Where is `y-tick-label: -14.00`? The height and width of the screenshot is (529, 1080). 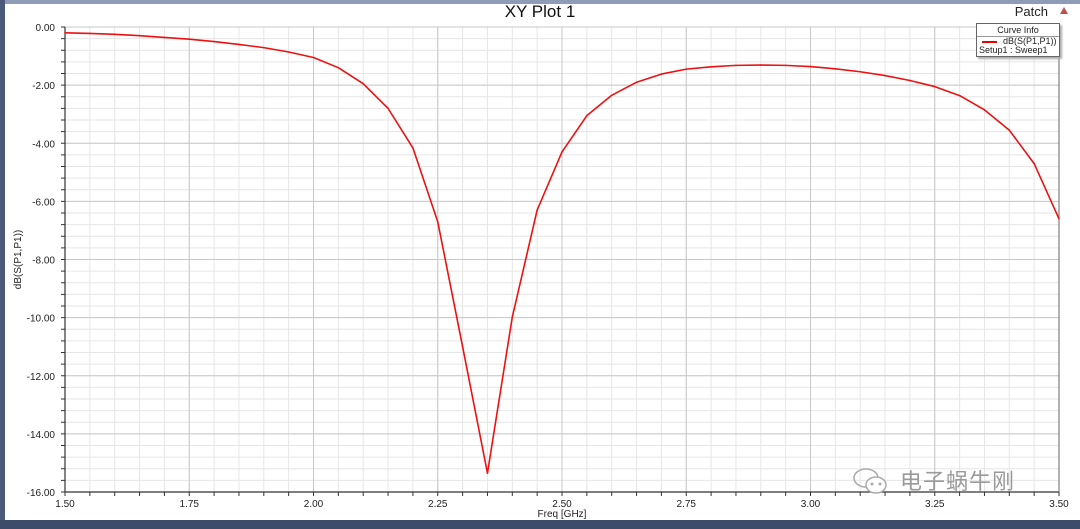 y-tick-label: -14.00 is located at coordinates (41, 435).